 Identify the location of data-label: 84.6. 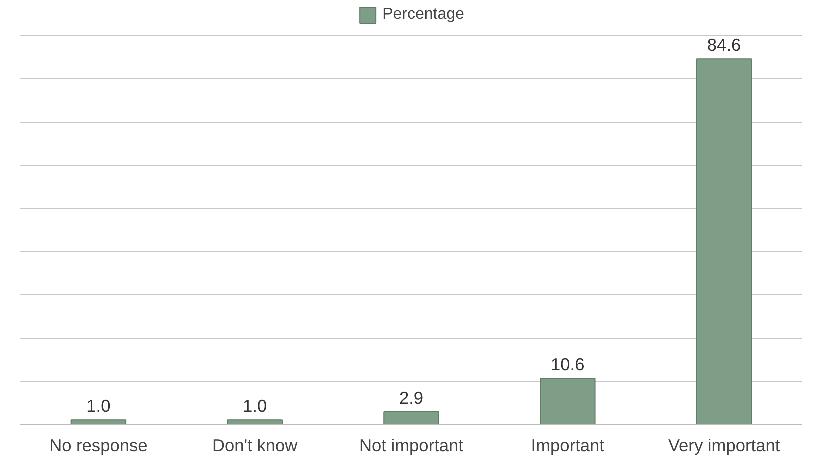
(724, 45).